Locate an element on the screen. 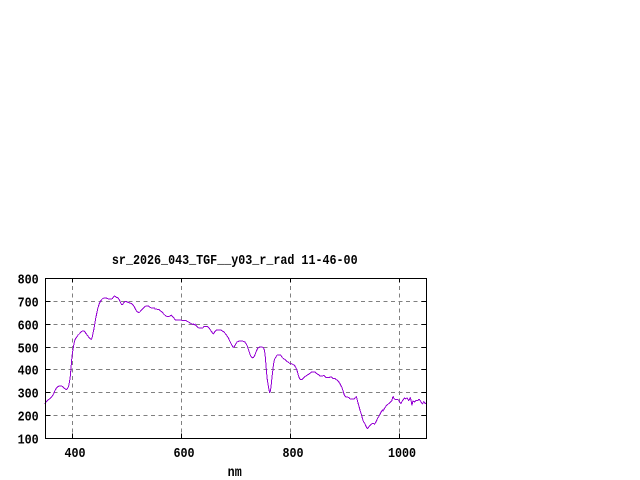 This screenshot has width=640, height=480. svg-text: 300 is located at coordinates (28, 393).